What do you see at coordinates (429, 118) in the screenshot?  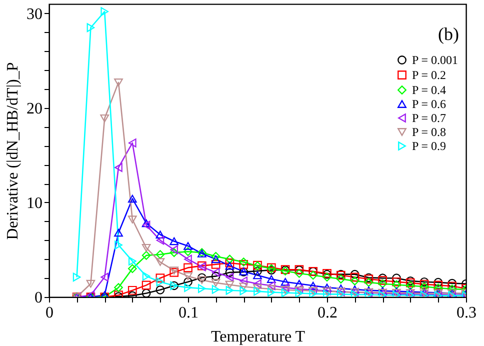 I see `legend-label: P = 0.7` at bounding box center [429, 118].